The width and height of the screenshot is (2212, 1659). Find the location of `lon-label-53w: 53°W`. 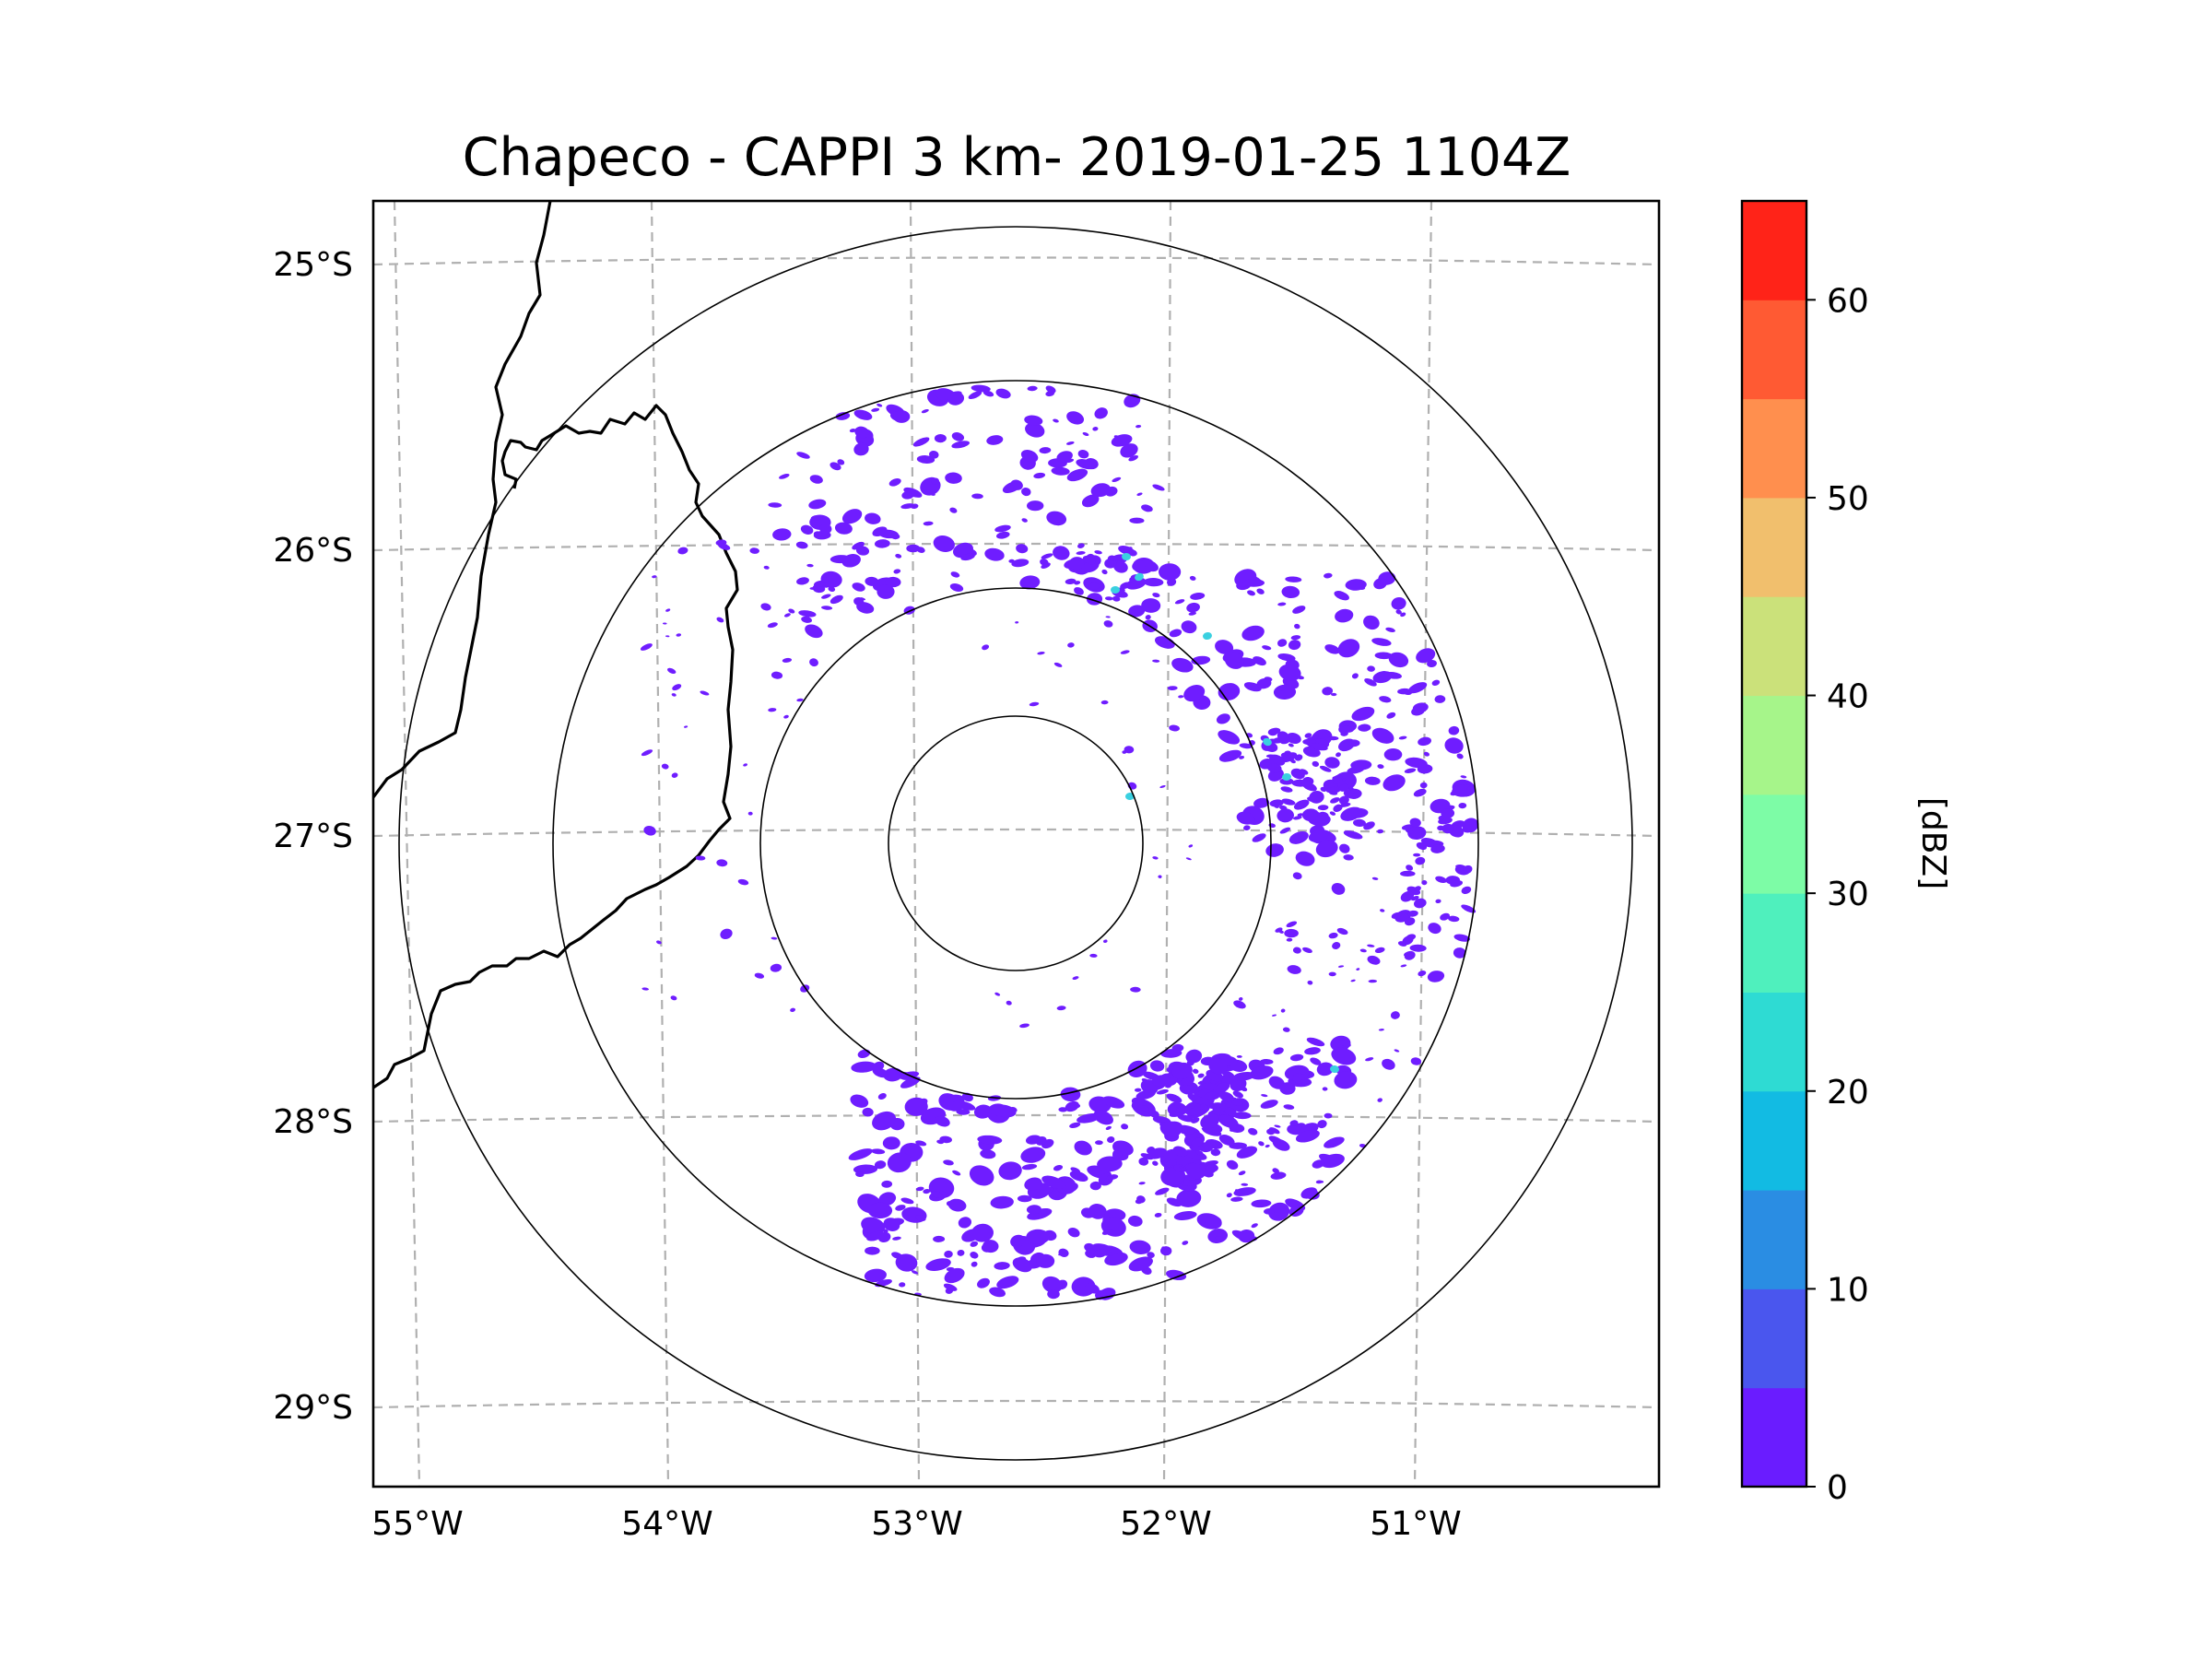

lon-label-53w: 53°W is located at coordinates (916, 1524).